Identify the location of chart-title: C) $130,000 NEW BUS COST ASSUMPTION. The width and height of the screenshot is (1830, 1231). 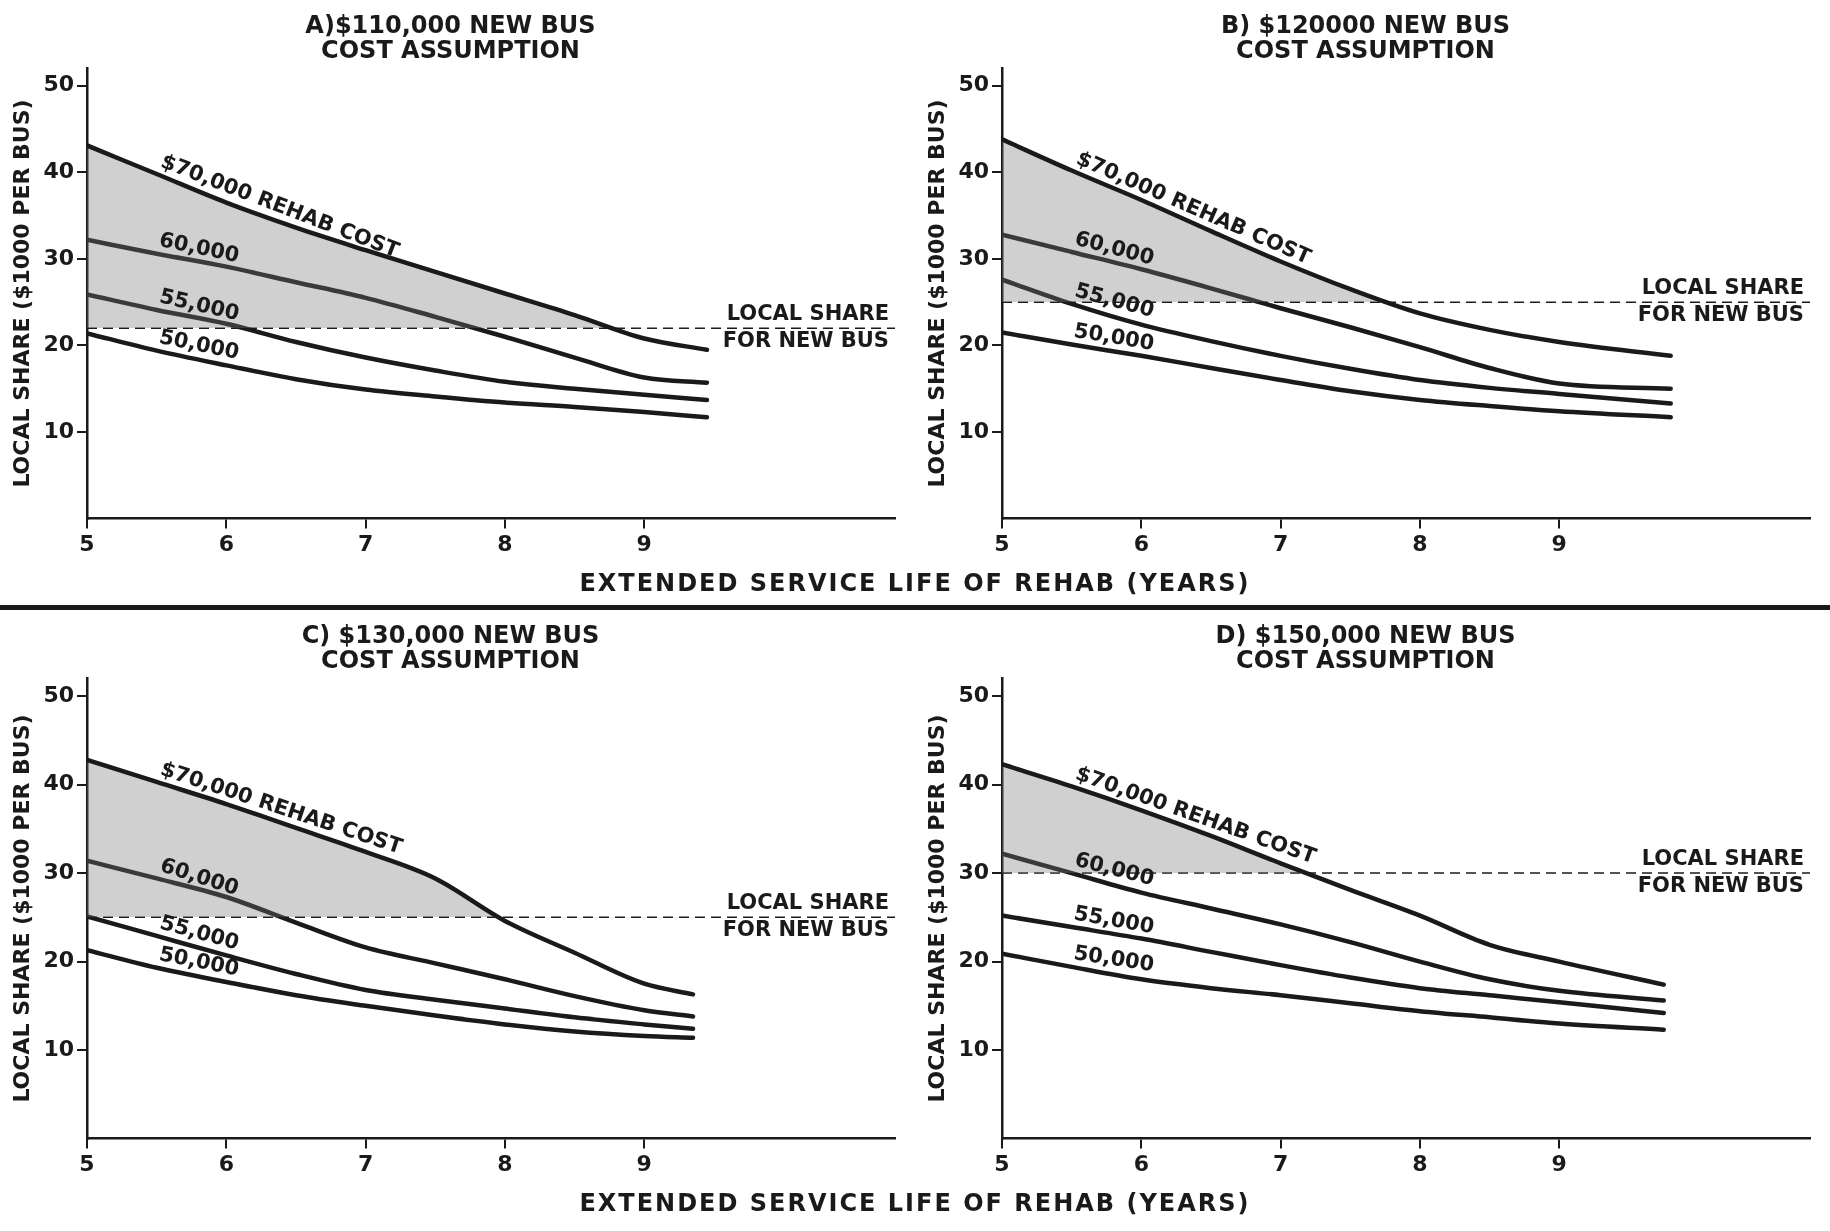
(450, 647).